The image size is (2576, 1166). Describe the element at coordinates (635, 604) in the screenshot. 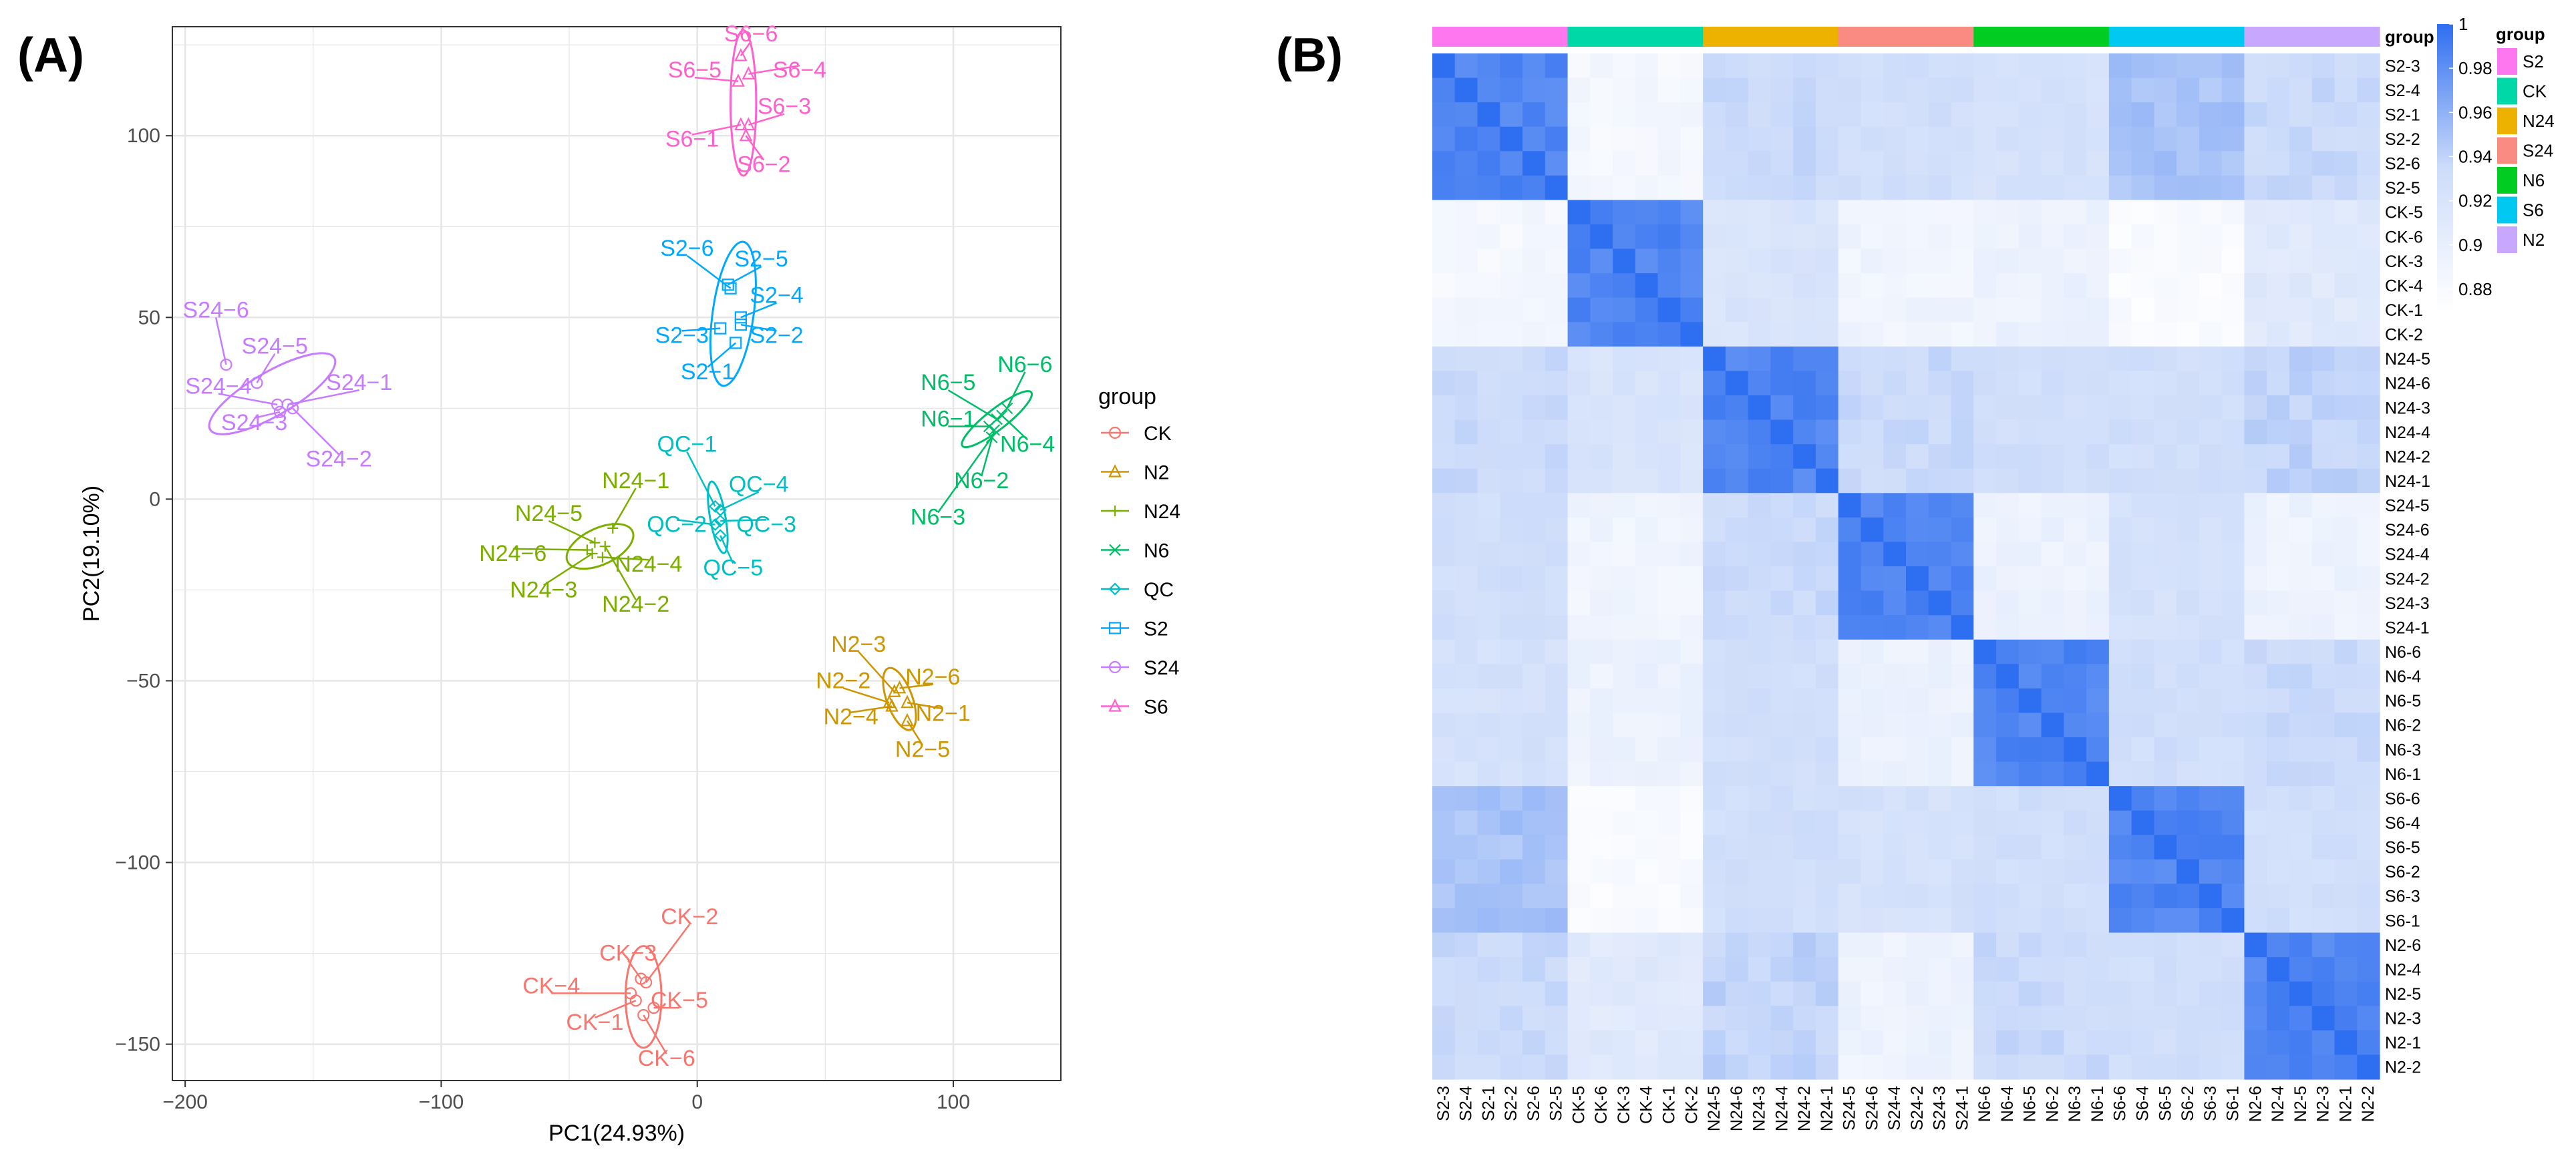

I see `point-label: N24−2` at that location.